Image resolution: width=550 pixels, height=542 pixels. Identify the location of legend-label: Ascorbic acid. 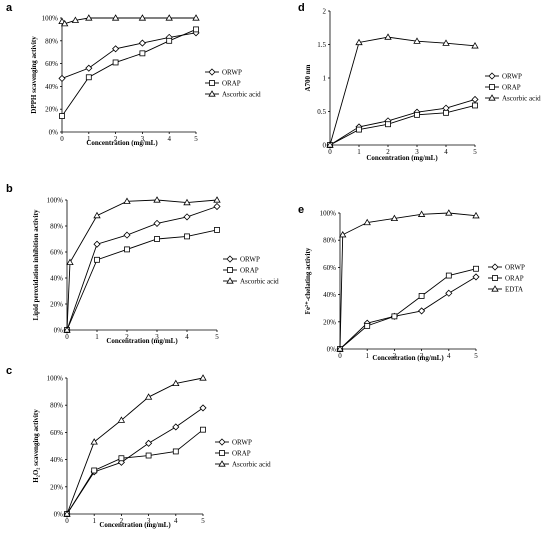
(259, 282).